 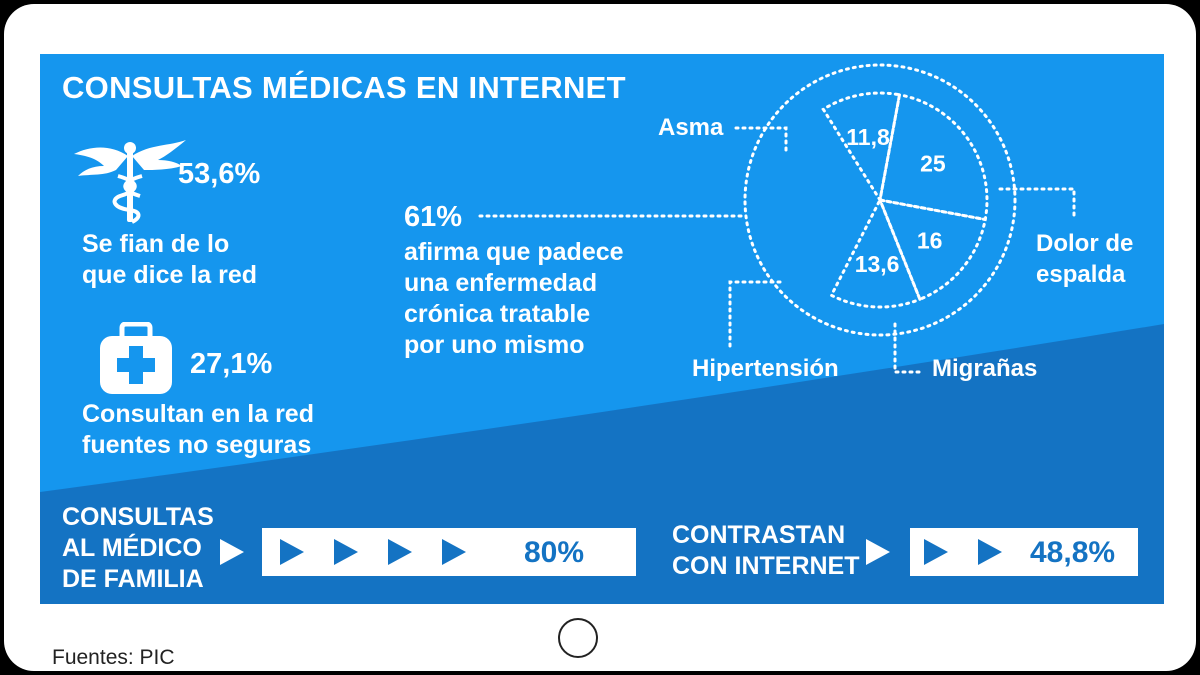 What do you see at coordinates (514, 252) in the screenshot?
I see `chronic-line-1: afirma que padece` at bounding box center [514, 252].